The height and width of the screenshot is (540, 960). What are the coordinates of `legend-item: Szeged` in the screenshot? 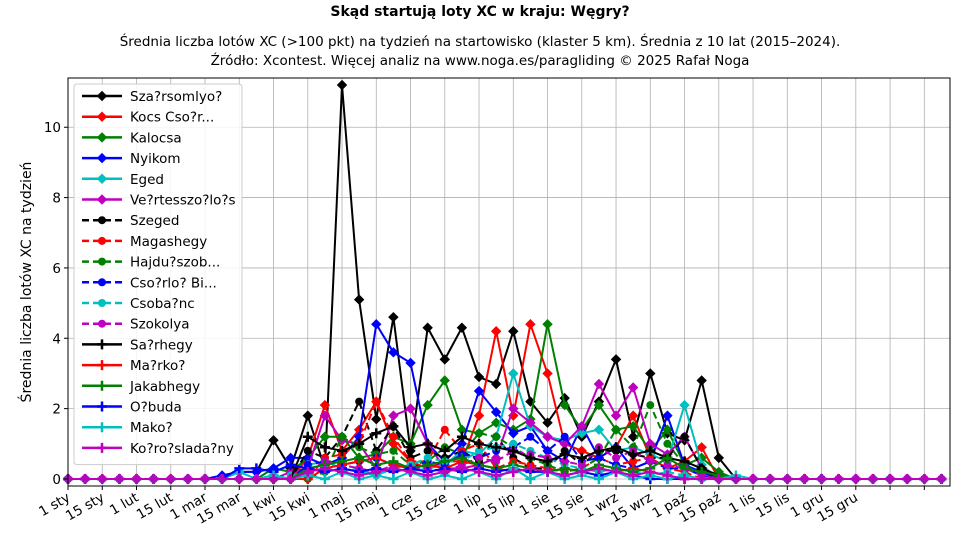 It's located at (130, 221).